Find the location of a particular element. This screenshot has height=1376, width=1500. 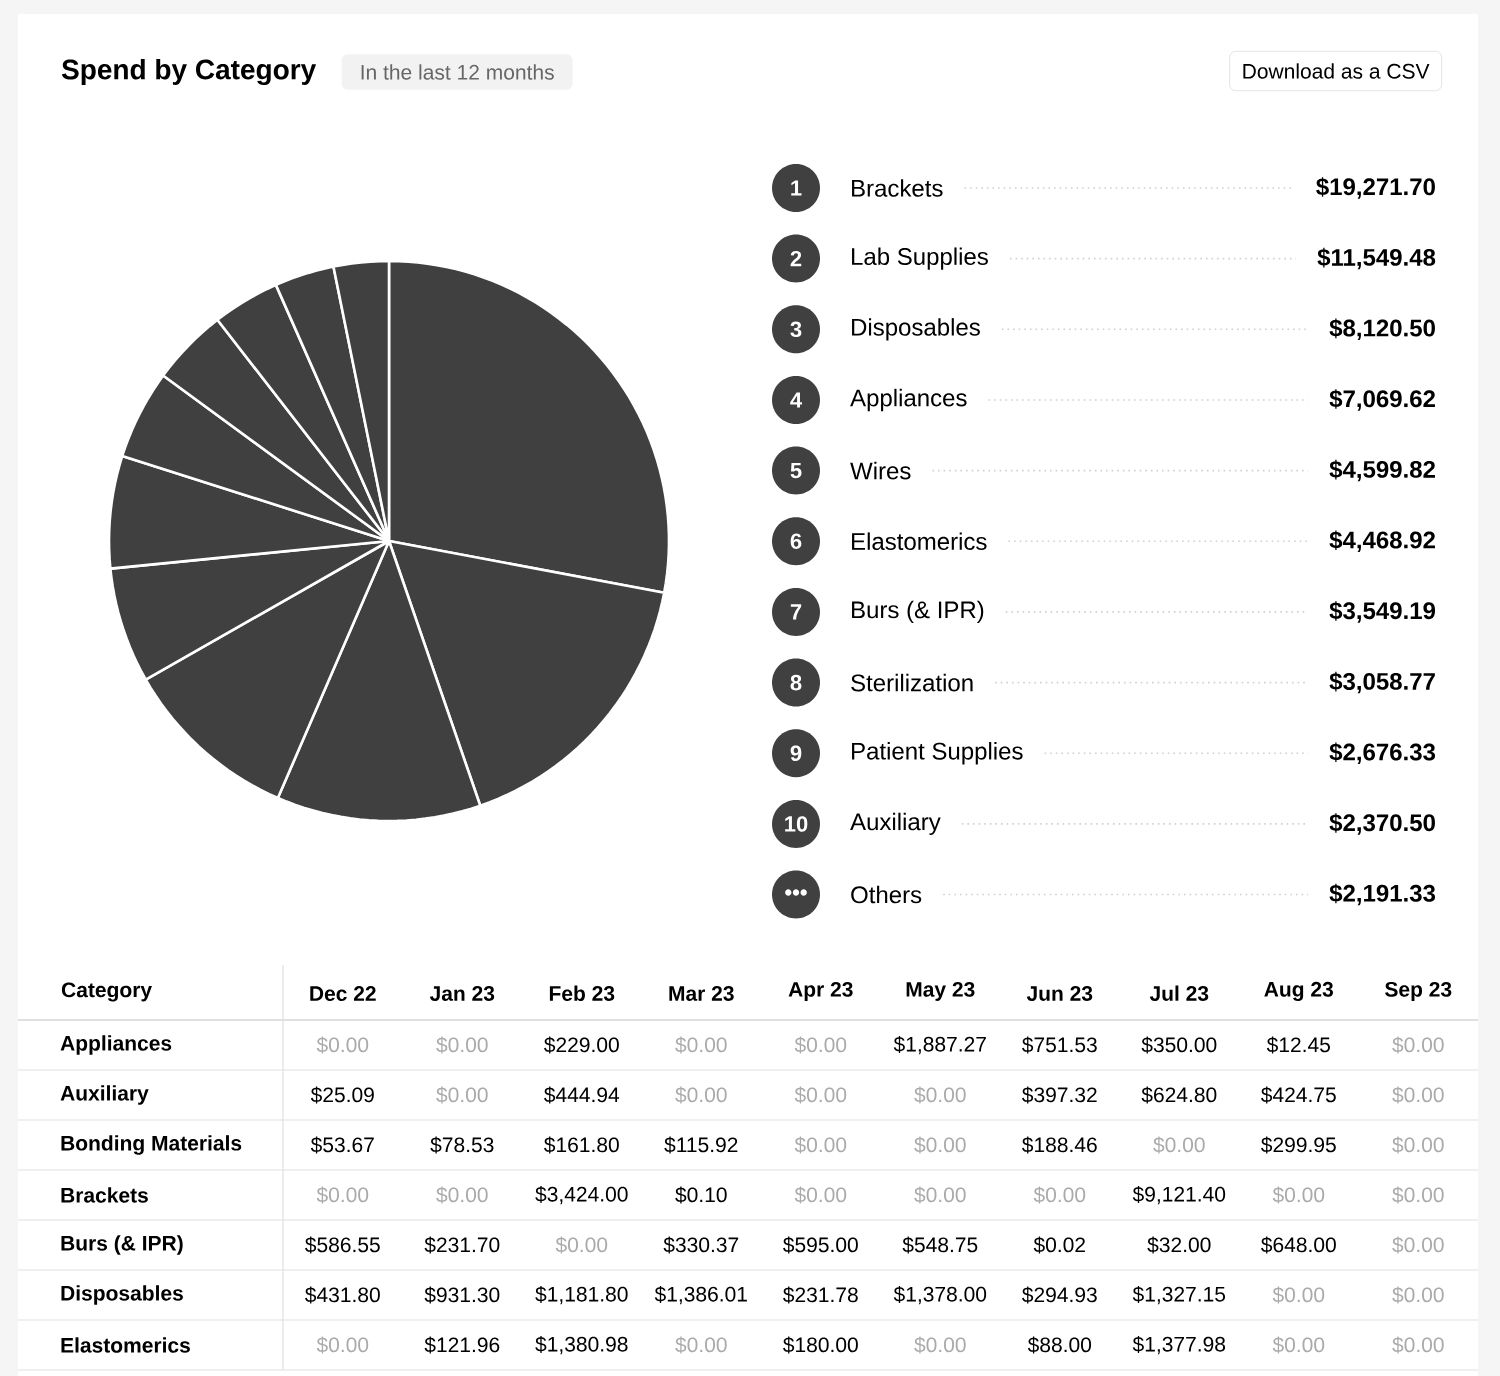

y-axis-title: Category is located at coordinates (106, 992).